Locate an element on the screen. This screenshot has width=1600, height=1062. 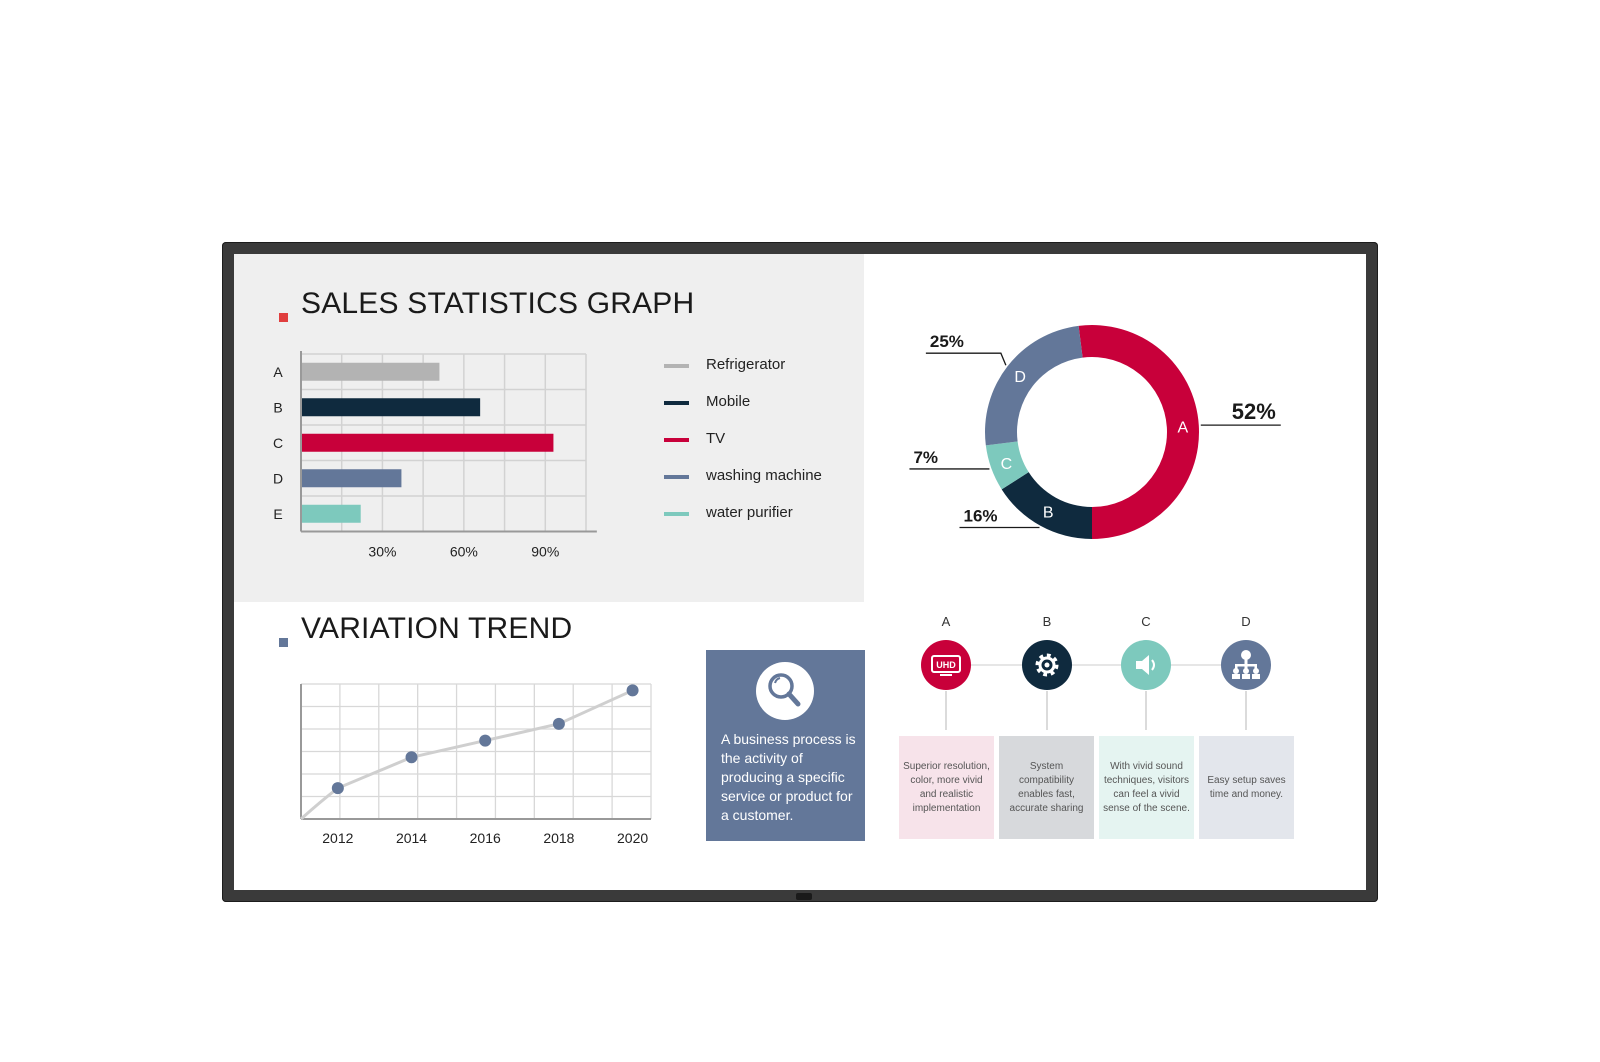
donut-value-label: 7% is located at coordinates (925, 457).